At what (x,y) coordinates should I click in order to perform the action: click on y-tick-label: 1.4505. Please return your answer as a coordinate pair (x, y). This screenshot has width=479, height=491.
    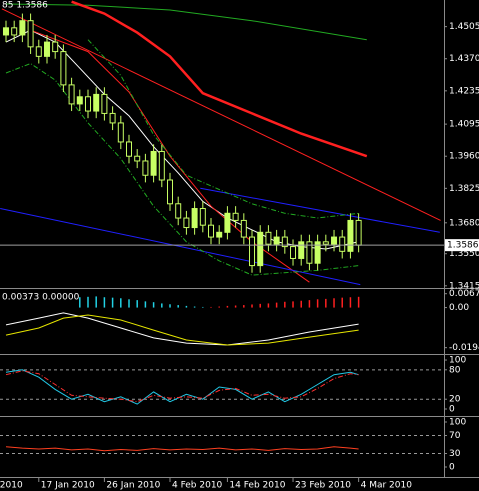
    Looking at the image, I should click on (464, 27).